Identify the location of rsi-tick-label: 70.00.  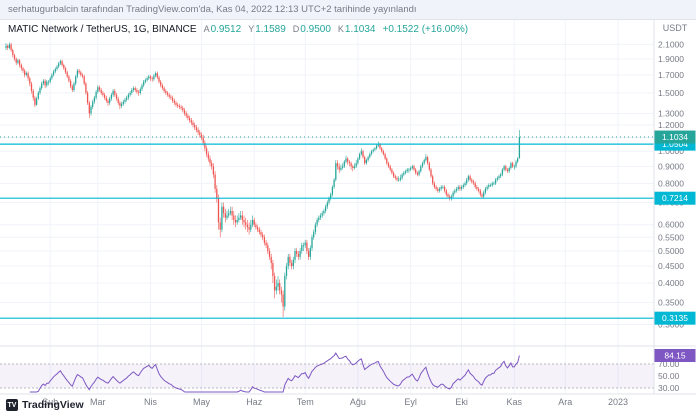
(669, 364).